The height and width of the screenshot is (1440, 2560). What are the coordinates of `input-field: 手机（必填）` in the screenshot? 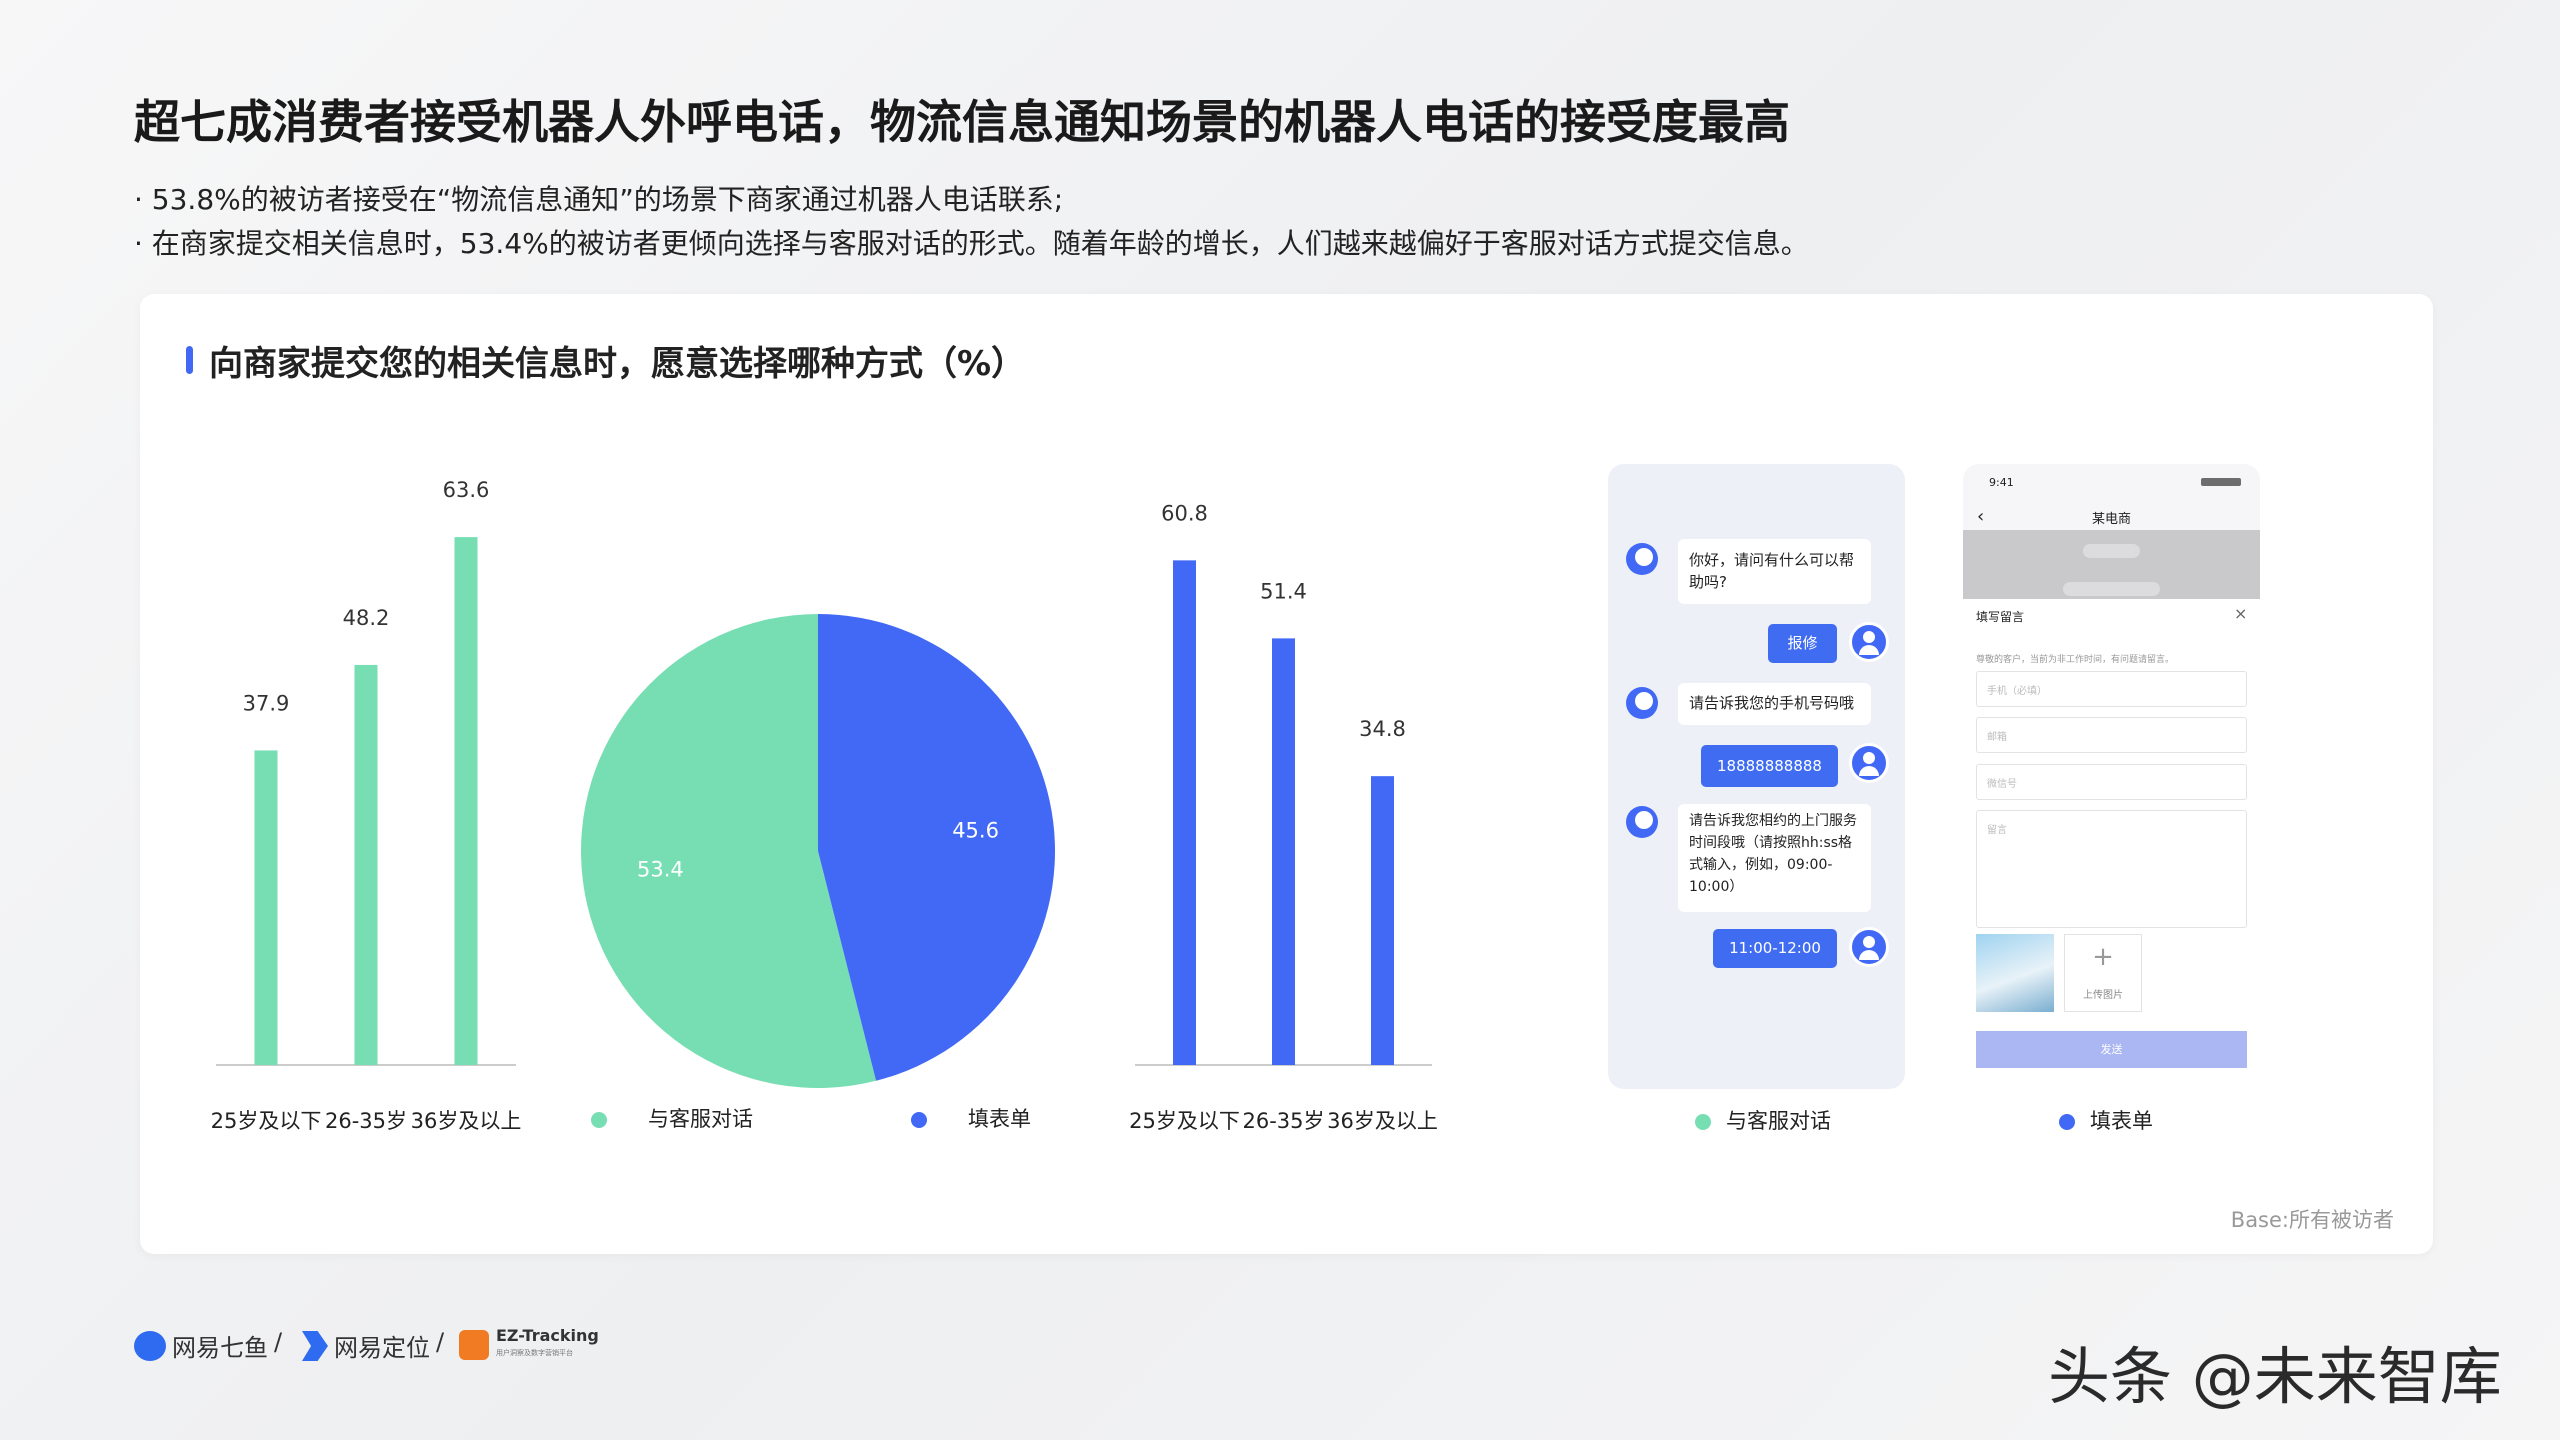 It's located at (2111, 689).